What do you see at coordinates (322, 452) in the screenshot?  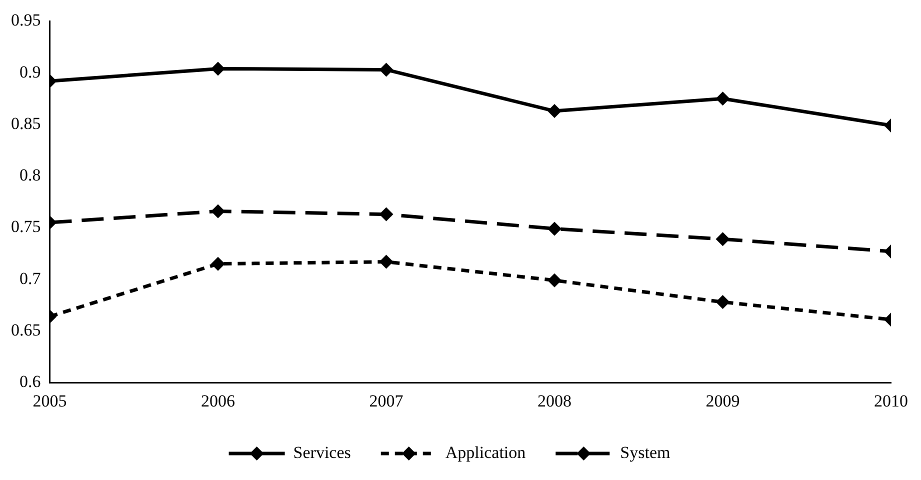 I see `legend-label: Services` at bounding box center [322, 452].